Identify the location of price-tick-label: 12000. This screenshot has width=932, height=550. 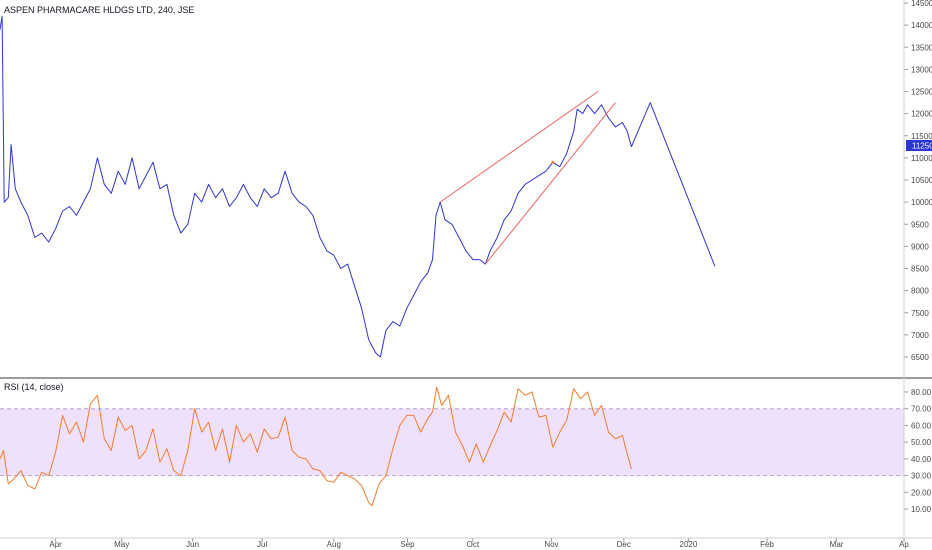
(921, 114).